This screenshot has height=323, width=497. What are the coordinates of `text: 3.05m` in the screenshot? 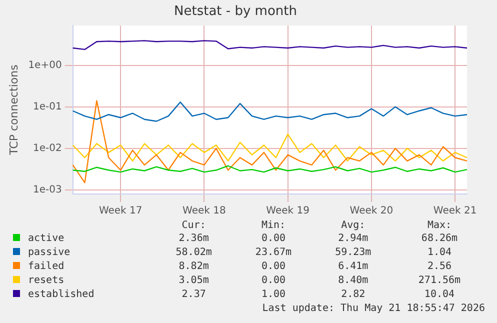 It's located at (194, 281).